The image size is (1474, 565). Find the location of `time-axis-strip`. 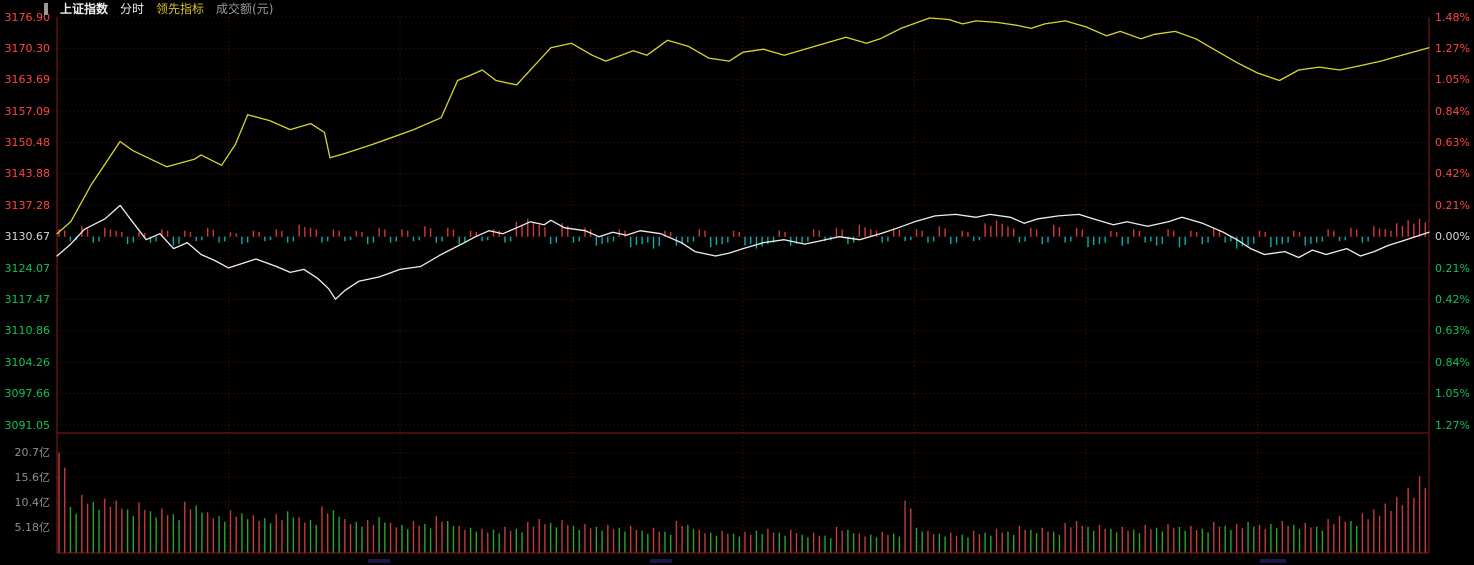

time-axis-strip is located at coordinates (737, 560).